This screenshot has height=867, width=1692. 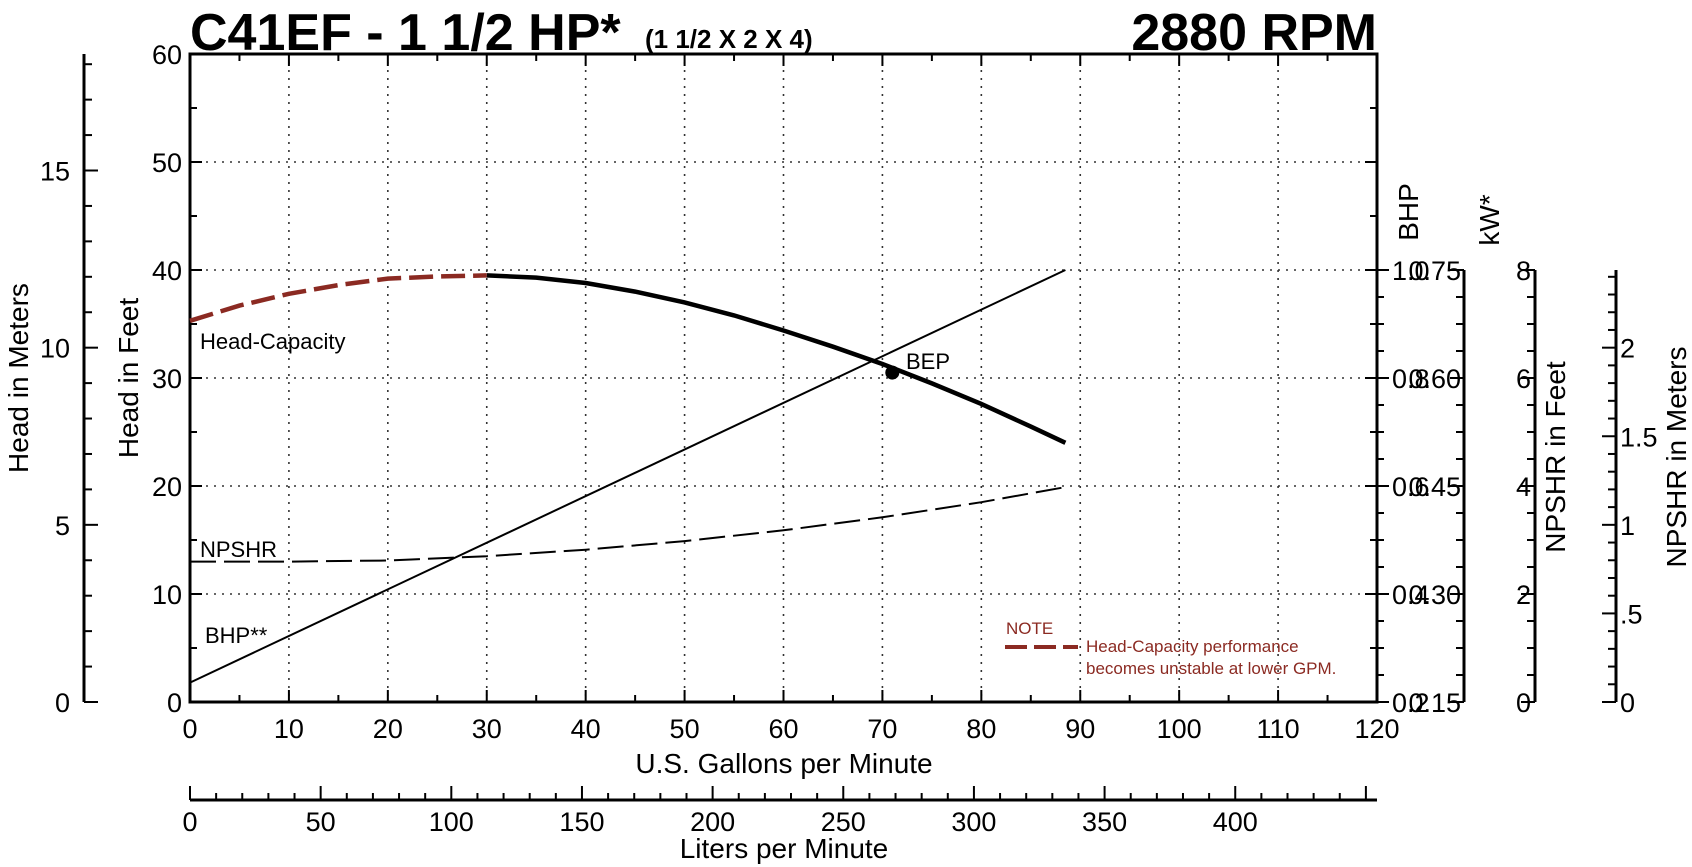 I want to click on head-ft-tick-label: 50, so click(x=167, y=163).